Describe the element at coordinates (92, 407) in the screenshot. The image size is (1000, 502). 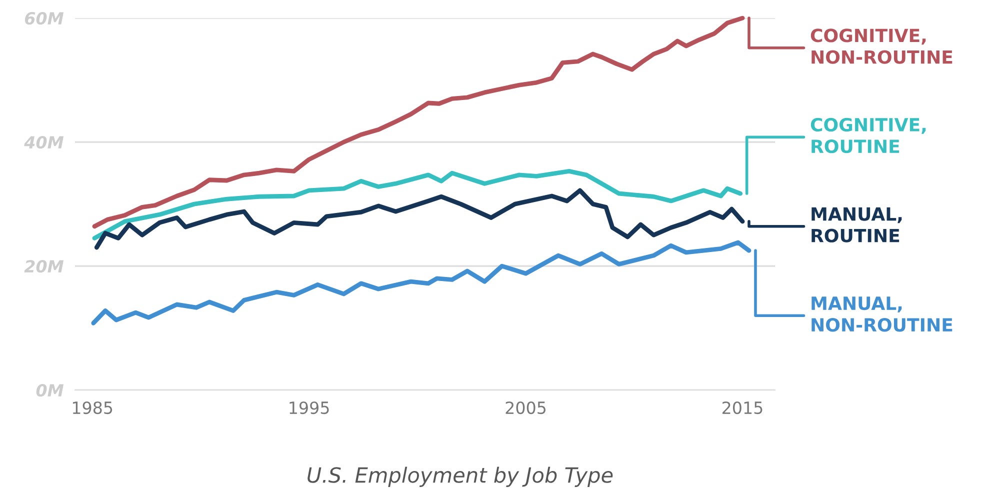
I see `x-tick-label: 1985` at that location.